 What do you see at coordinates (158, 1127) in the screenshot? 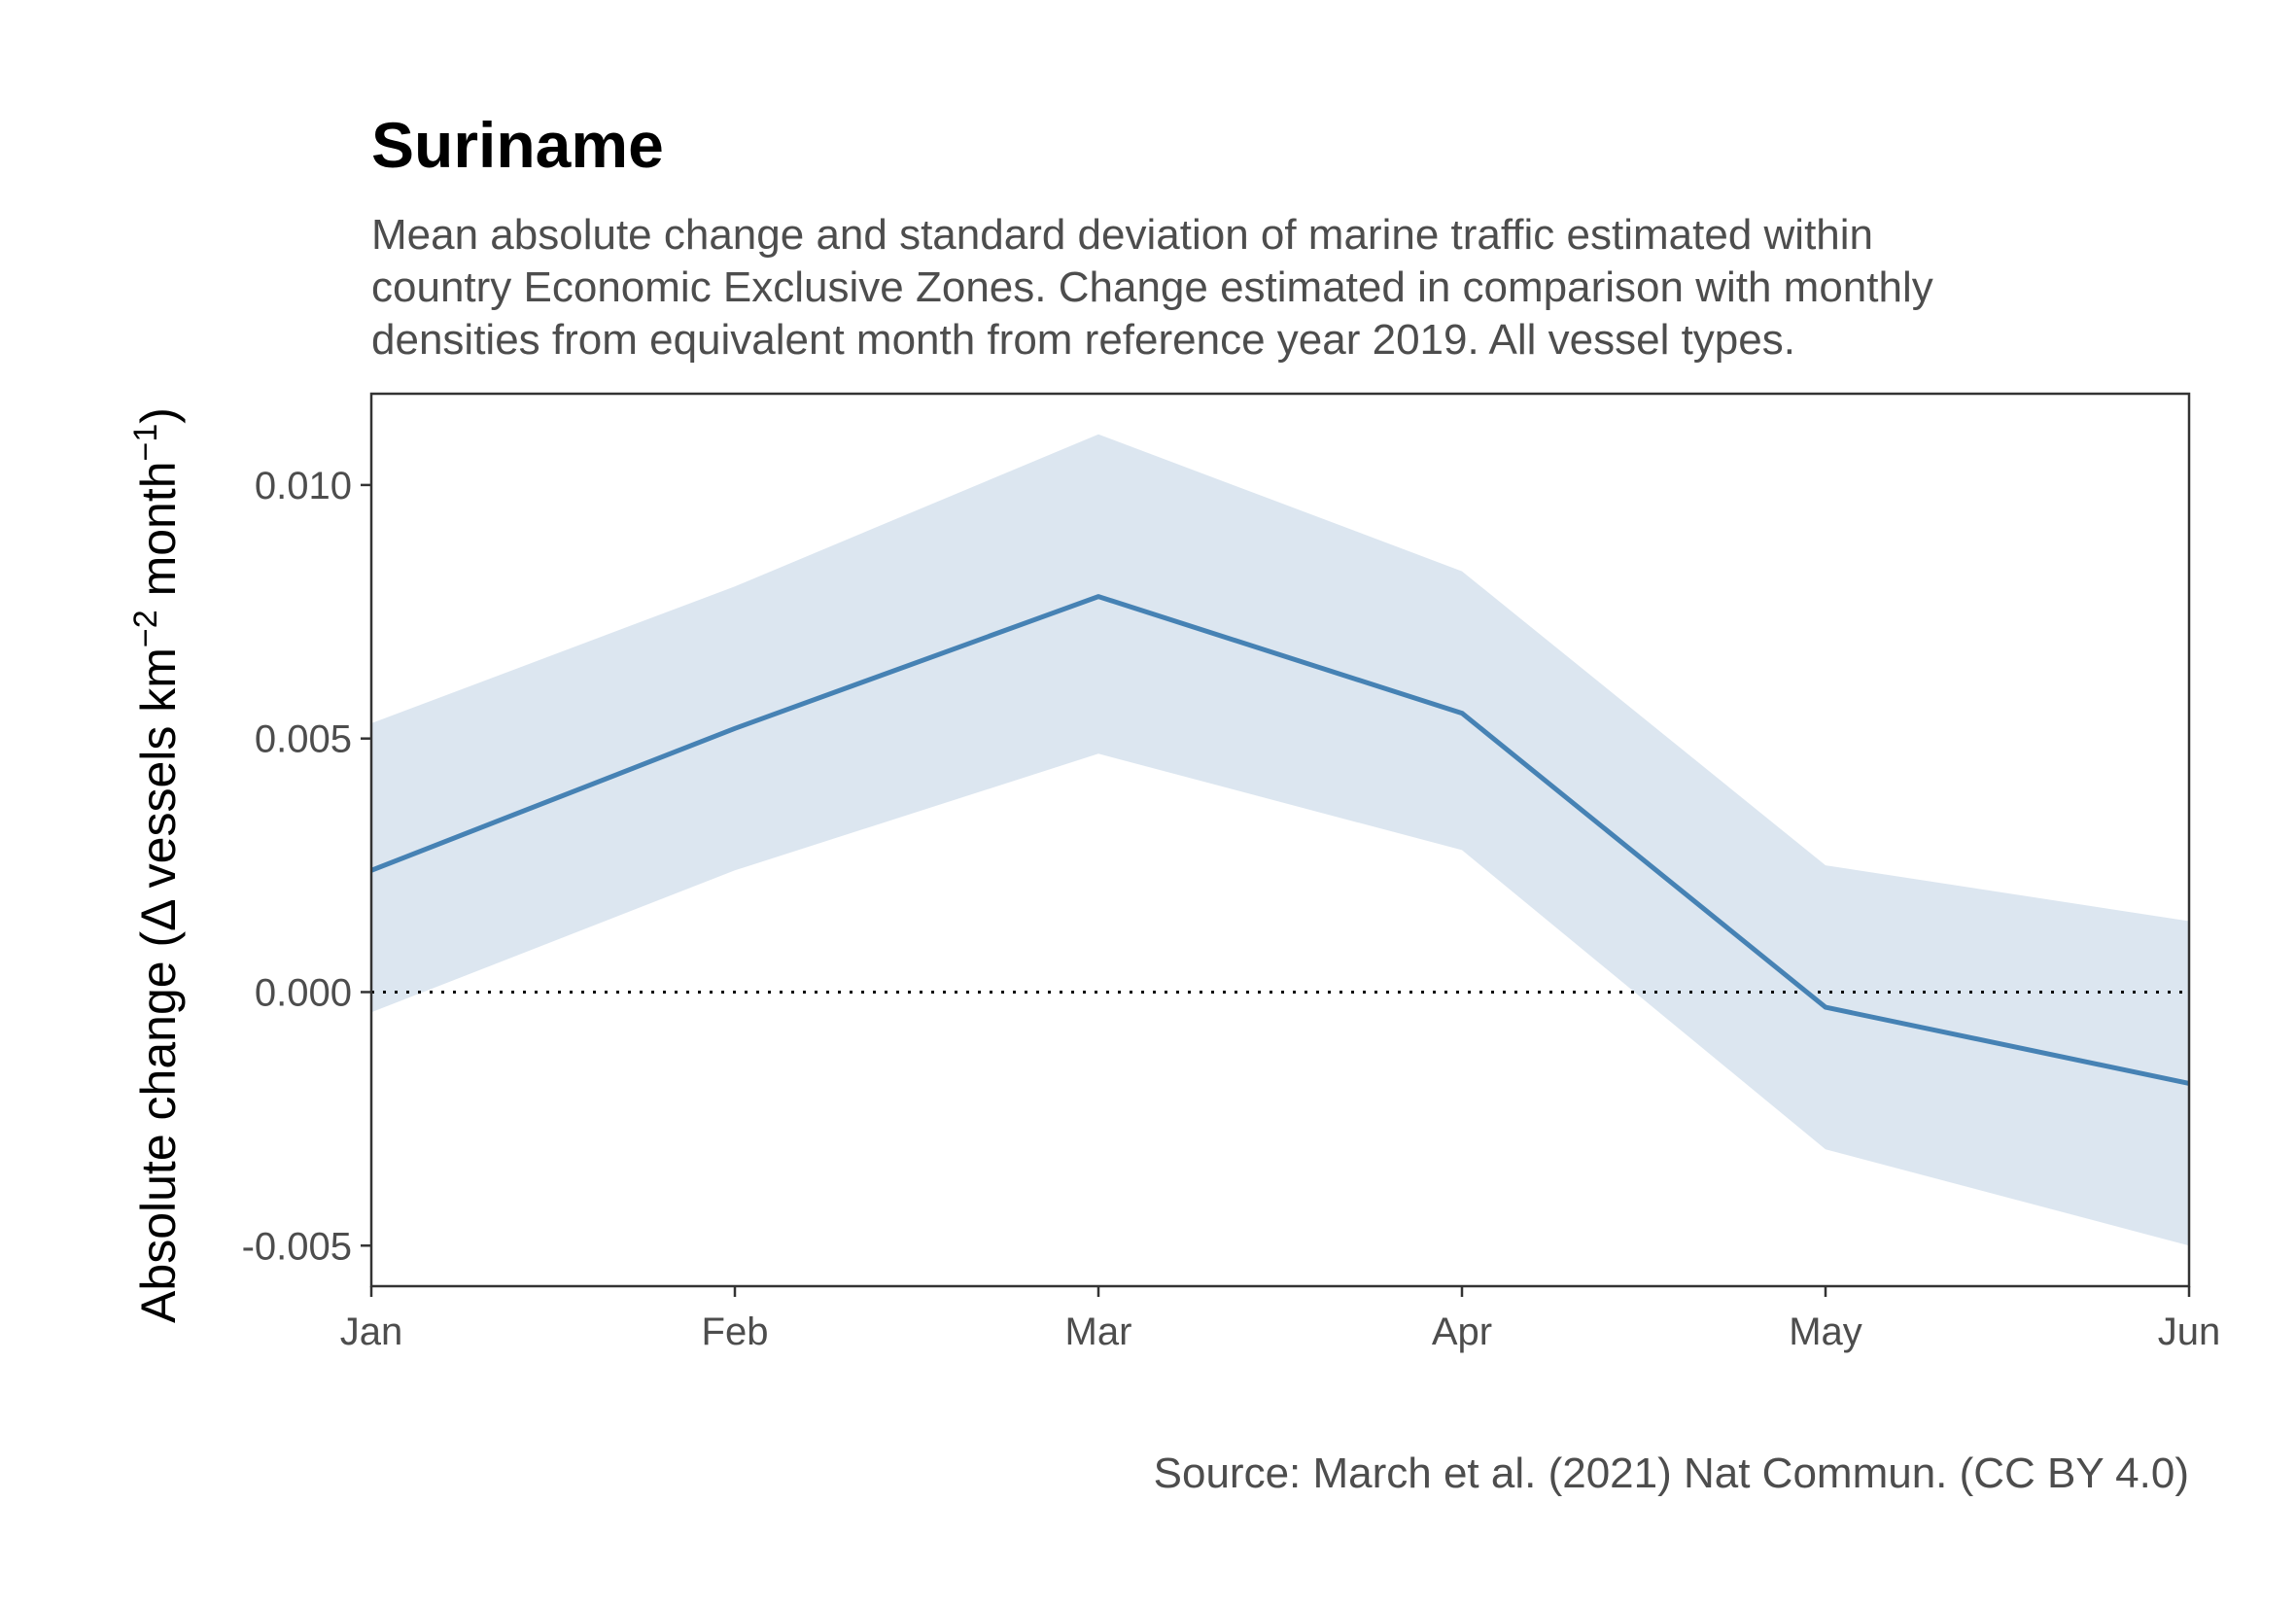
I see `ylabel-prefix: Absolute change (` at bounding box center [158, 1127].